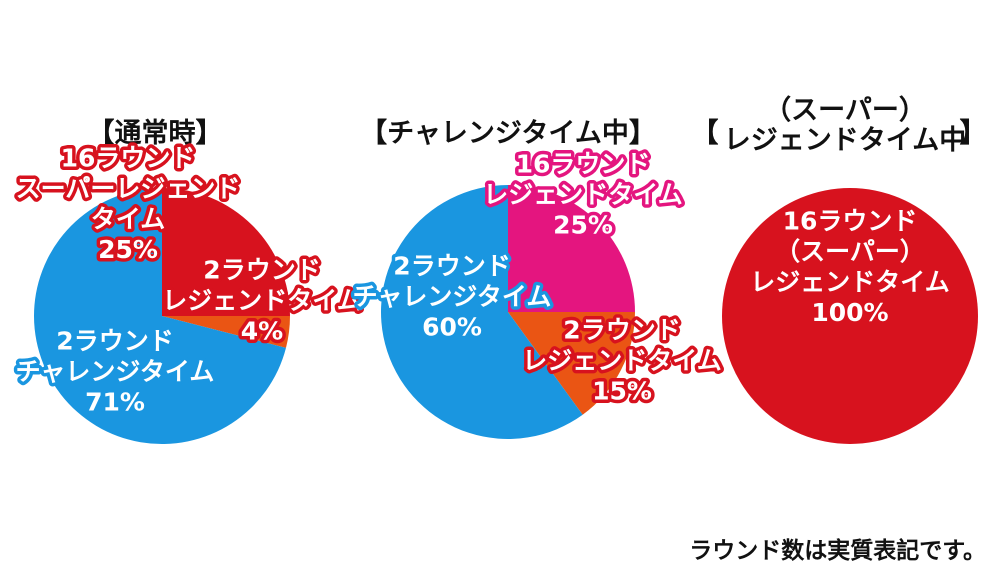  What do you see at coordinates (845, 110) in the screenshot?
I see `chart-title-super-line1: （スーパー）` at bounding box center [845, 110].